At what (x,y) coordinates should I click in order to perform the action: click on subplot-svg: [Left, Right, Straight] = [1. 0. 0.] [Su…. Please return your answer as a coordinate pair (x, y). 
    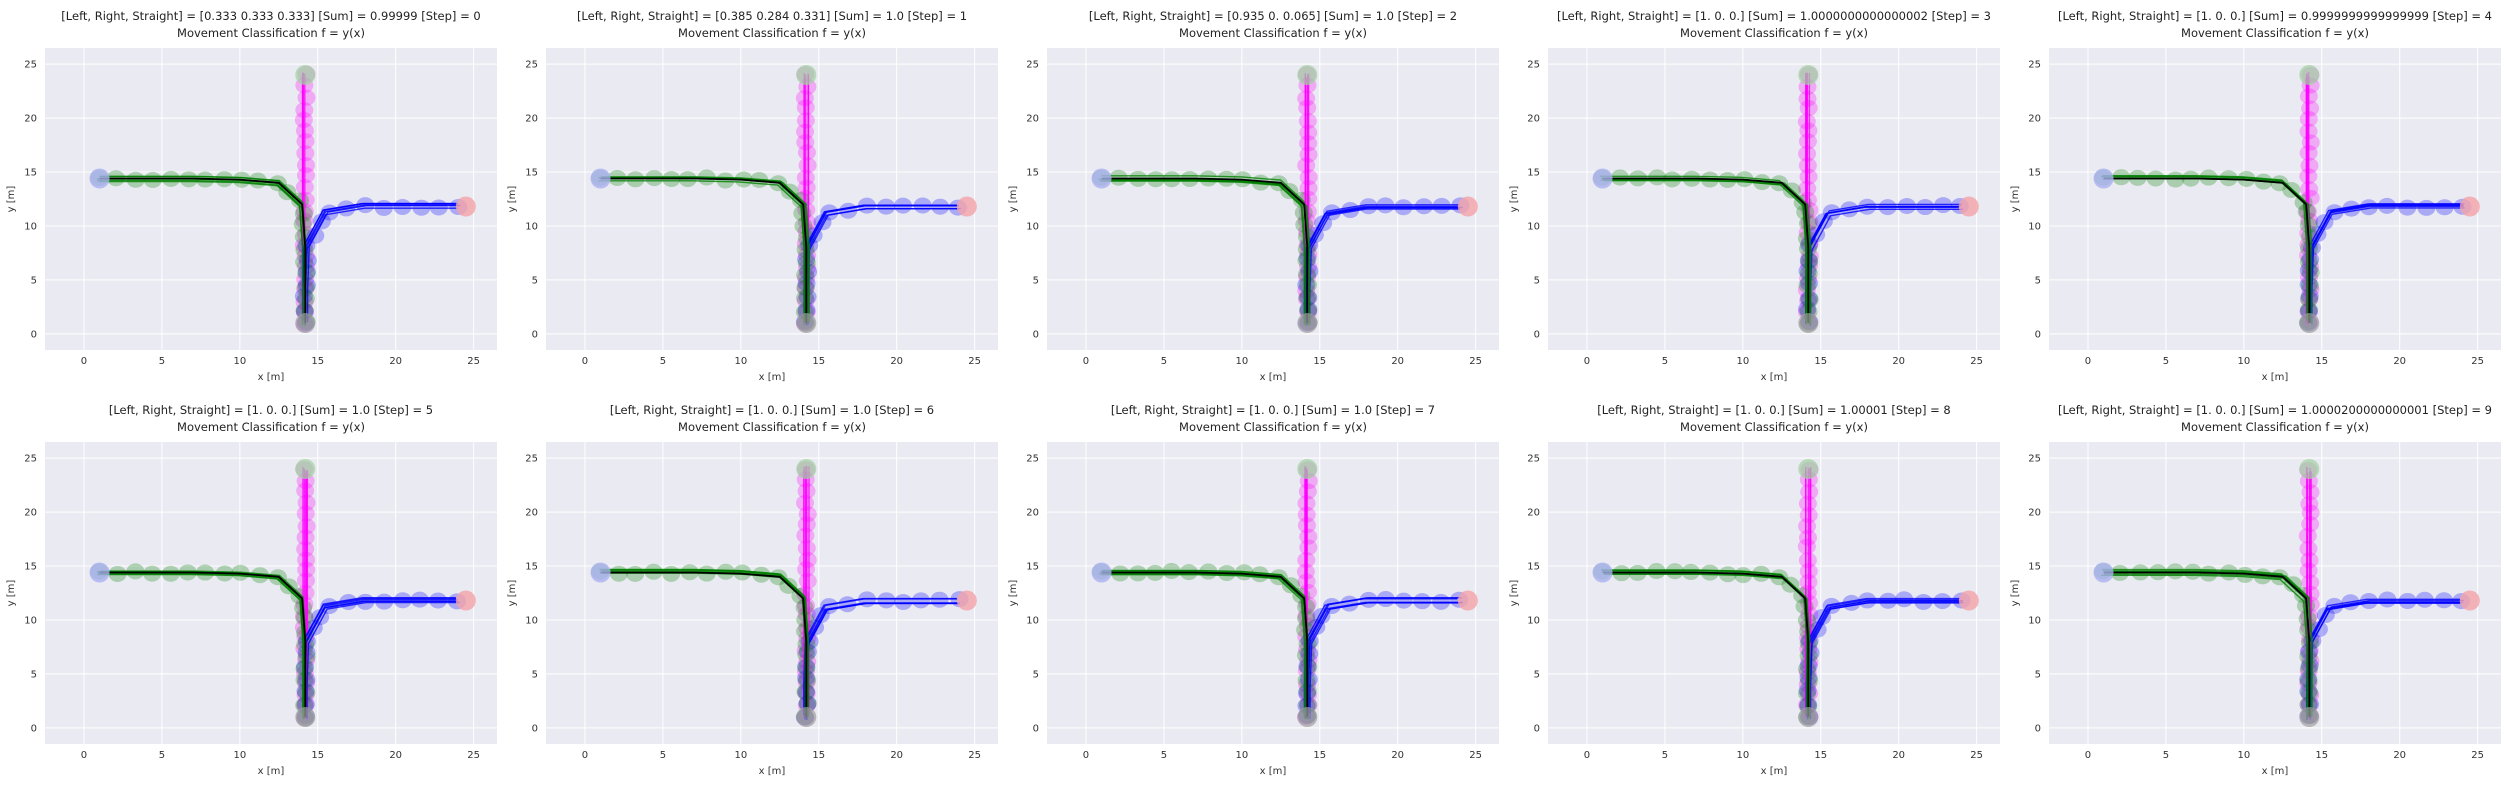
    Looking at the image, I should click on (1754, 590).